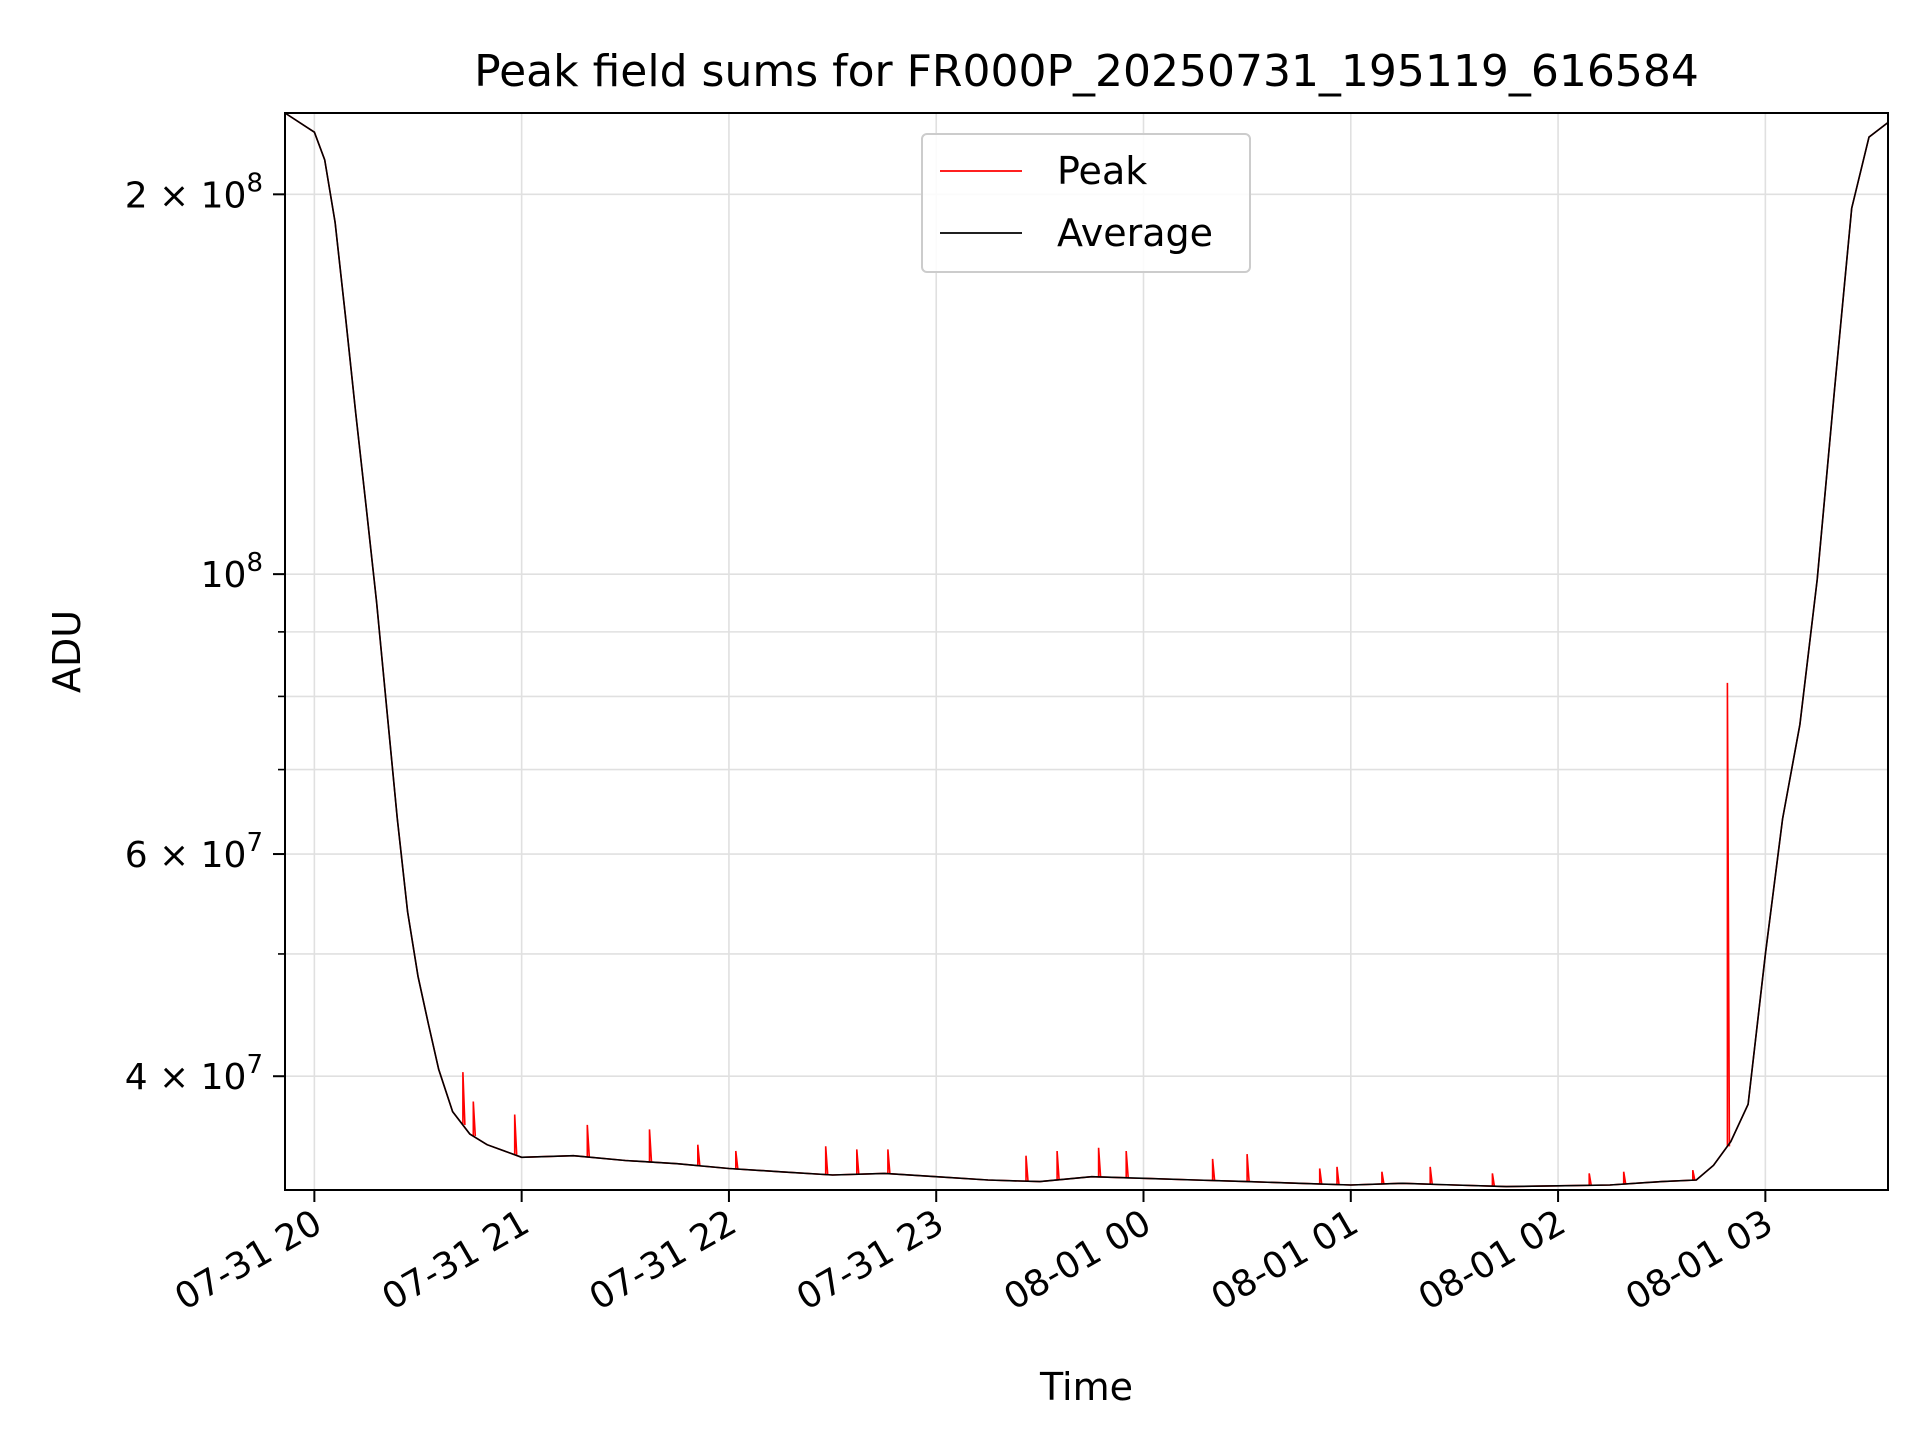 This screenshot has height=1440, width=1920. Describe the element at coordinates (1102, 171) in the screenshot. I see `legend-label-peak: Peak` at that location.